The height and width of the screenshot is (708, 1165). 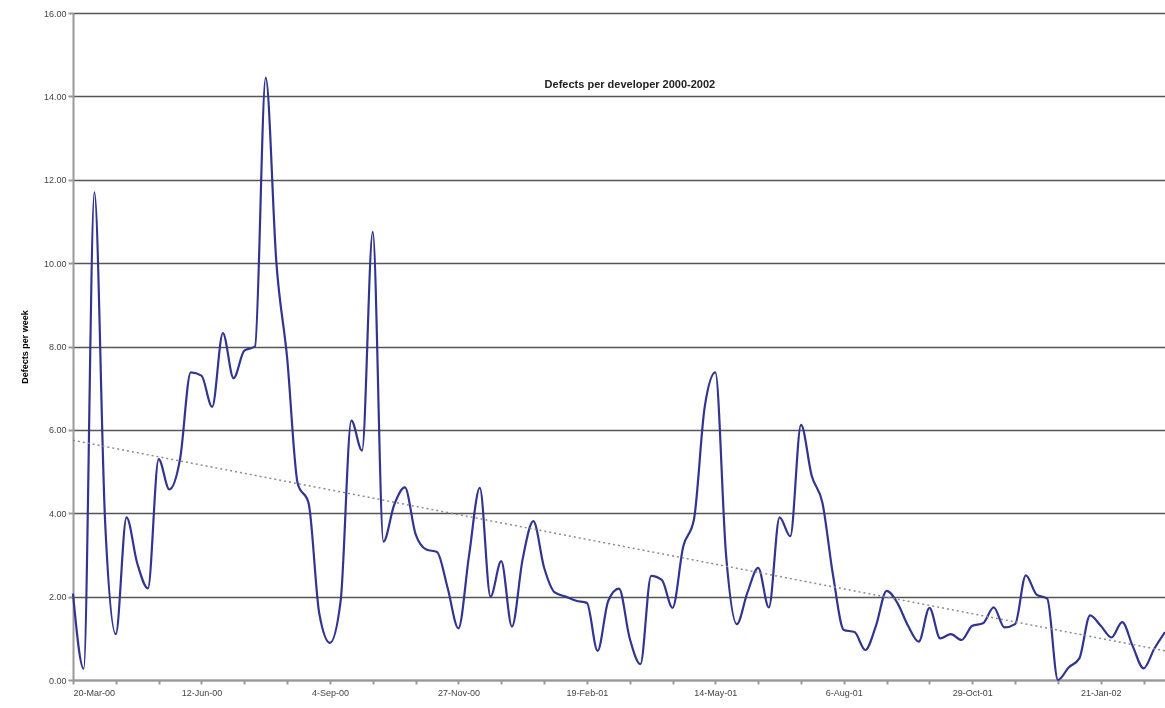 I want to click on x-tick-label: 14-May-01, so click(x=716, y=692).